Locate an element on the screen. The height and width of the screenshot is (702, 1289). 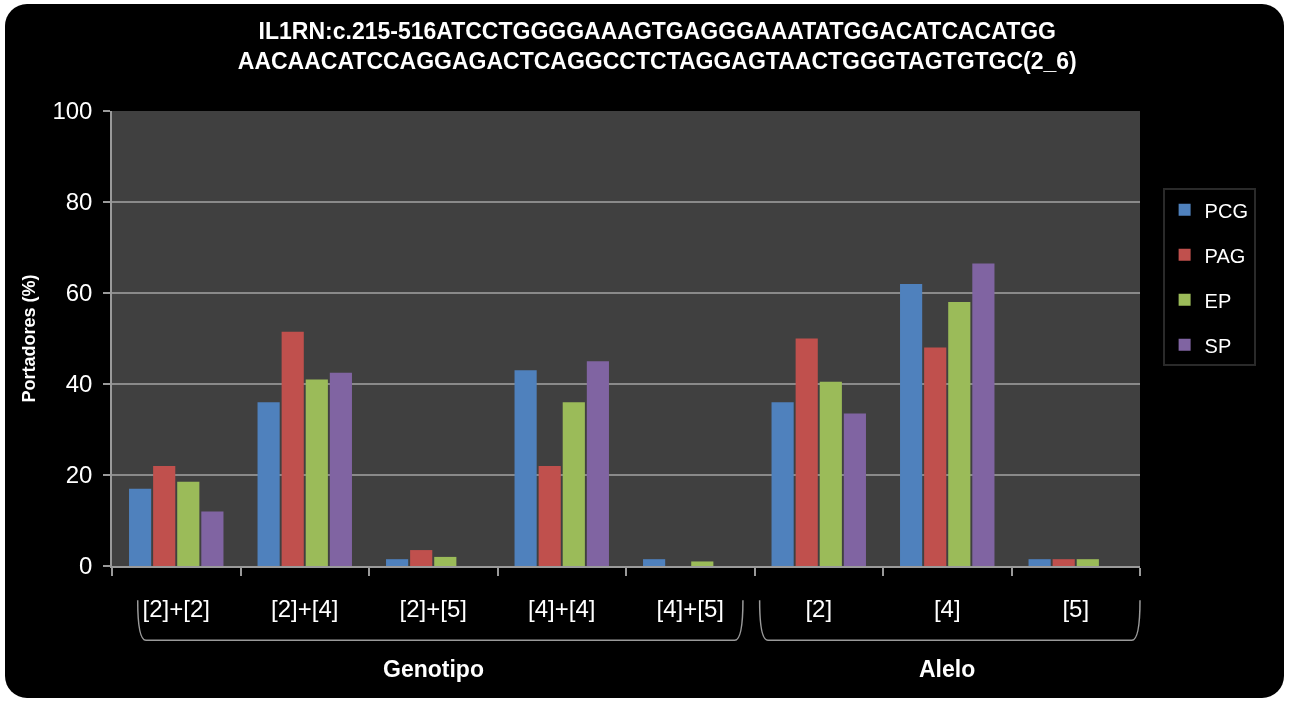
y-axis-title: Portadores (%) is located at coordinates (29, 338).